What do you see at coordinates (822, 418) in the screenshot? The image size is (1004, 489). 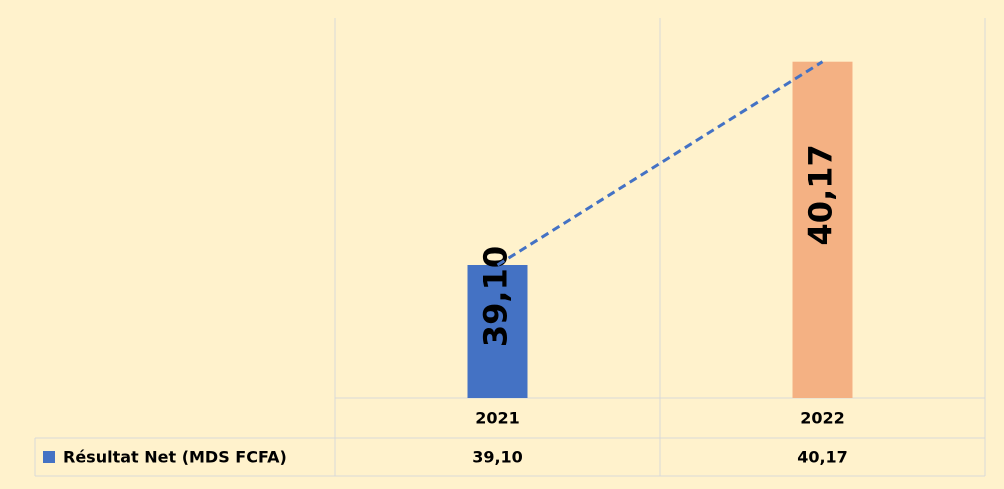 I see `x-tick-label: 2022` at bounding box center [822, 418].